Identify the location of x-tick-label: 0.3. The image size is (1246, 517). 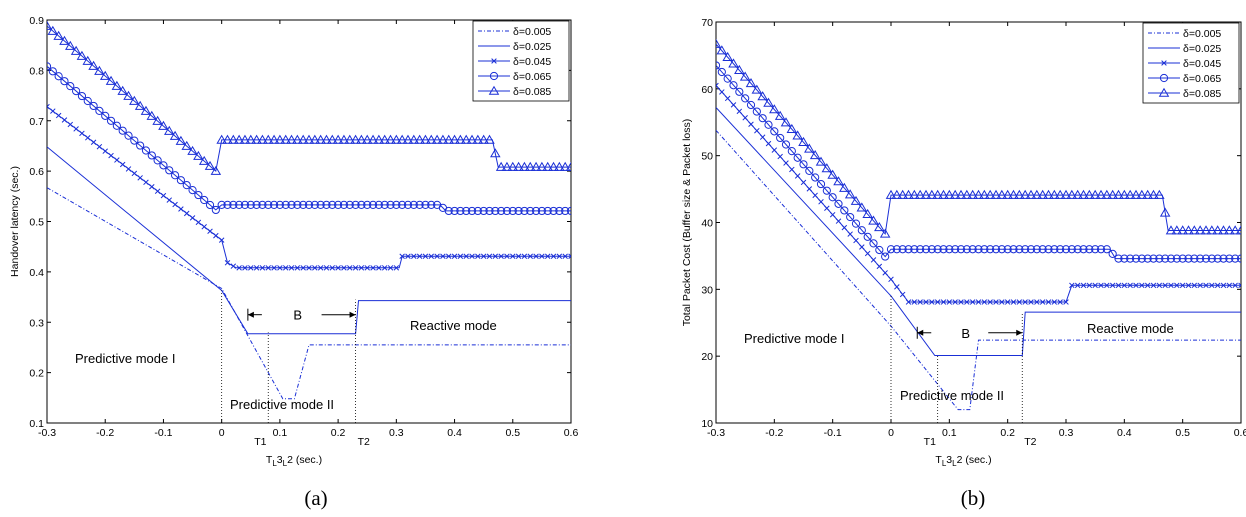
(396, 433).